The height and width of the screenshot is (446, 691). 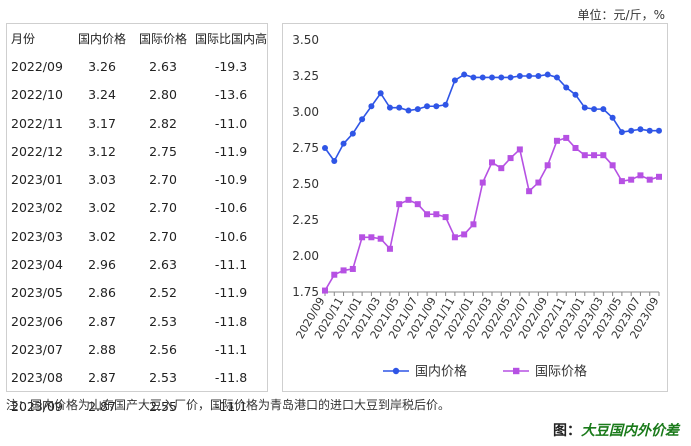 What do you see at coordinates (37, 321) in the screenshot?
I see `cell-month: 2023/06` at bounding box center [37, 321].